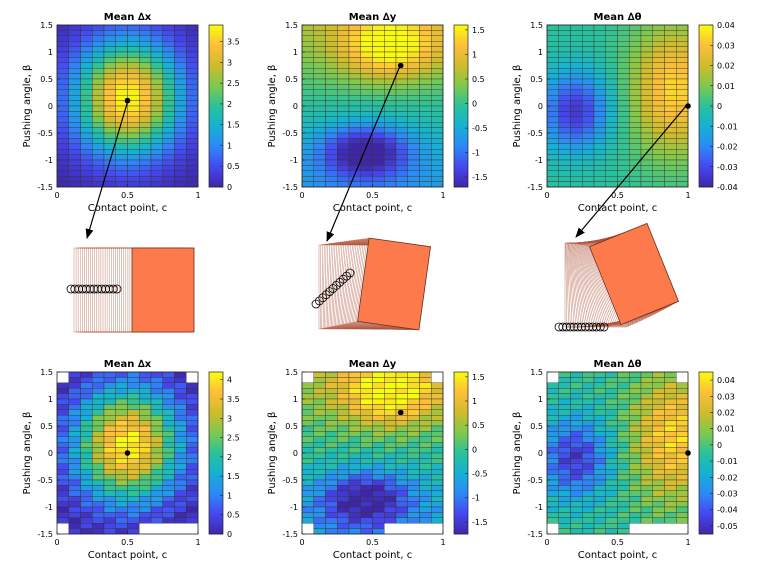 The image size is (774, 567). Describe the element at coordinates (46, 372) in the screenshot. I see `y-tick-label: 1.5` at that location.